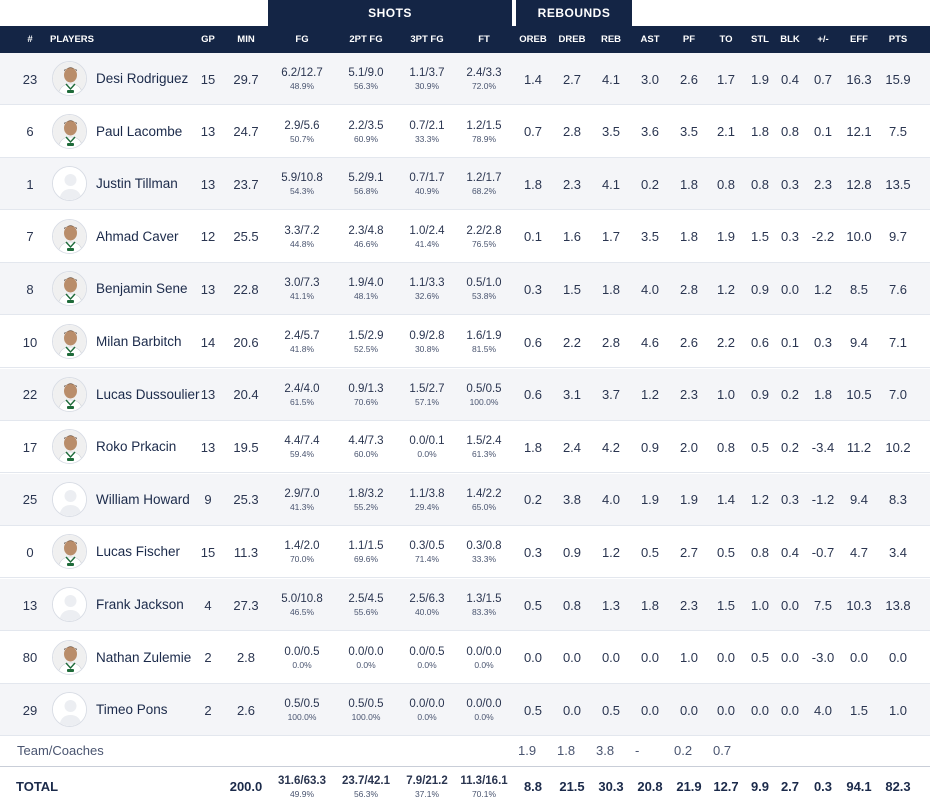  Describe the element at coordinates (760, 39) in the screenshot. I see `col-header-stl: STL` at that location.